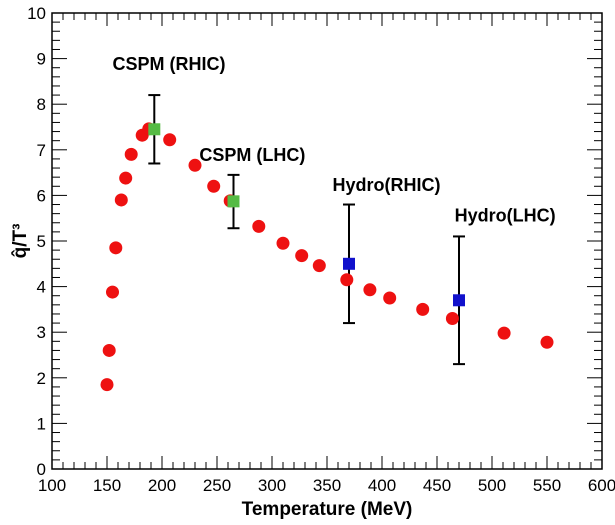 The image size is (615, 525). What do you see at coordinates (41, 332) in the screenshot?
I see `y-tick-label: 3` at bounding box center [41, 332].